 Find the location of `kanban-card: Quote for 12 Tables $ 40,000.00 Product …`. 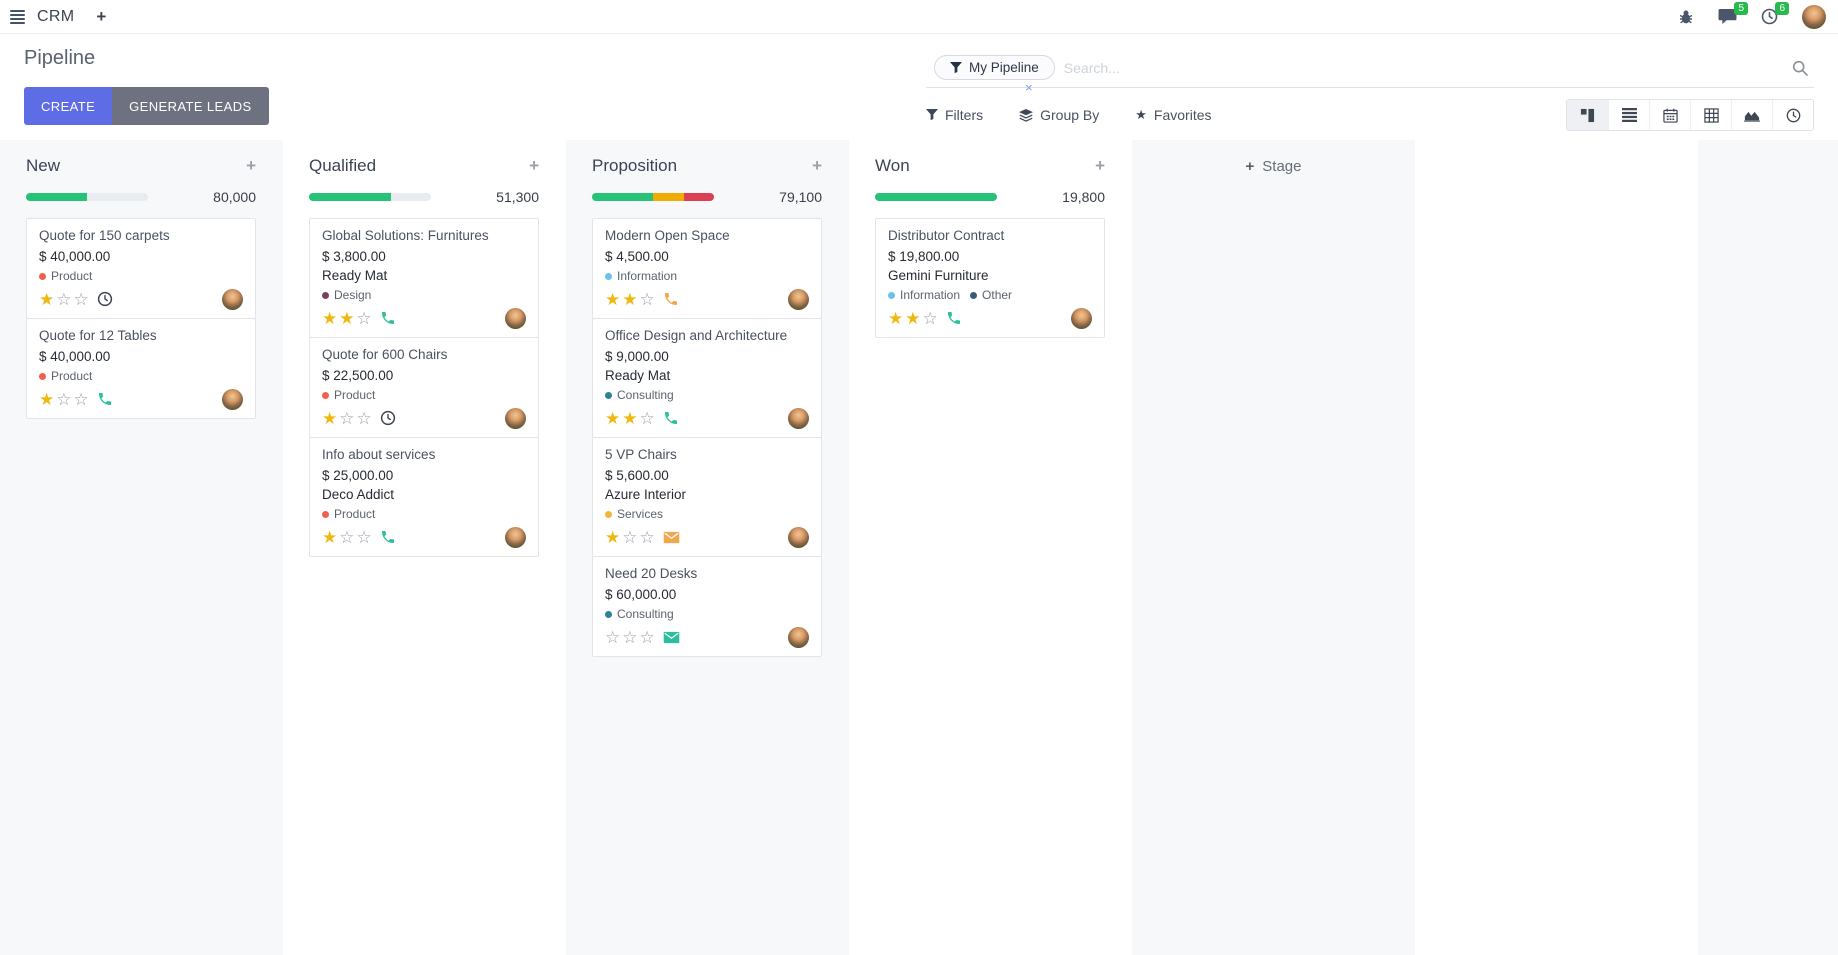

kanban-card: Quote for 12 Tables $ 40,000.00 Product … is located at coordinates (141, 368).